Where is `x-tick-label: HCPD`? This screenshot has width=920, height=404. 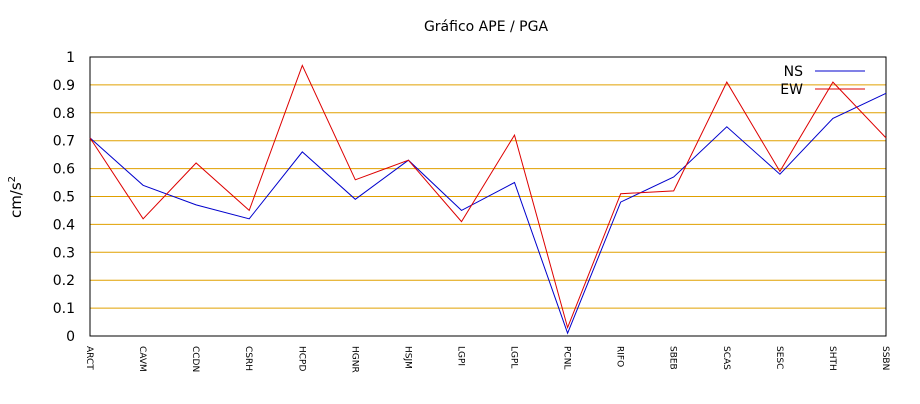 x-tick-label: HCPD is located at coordinates (301, 358).